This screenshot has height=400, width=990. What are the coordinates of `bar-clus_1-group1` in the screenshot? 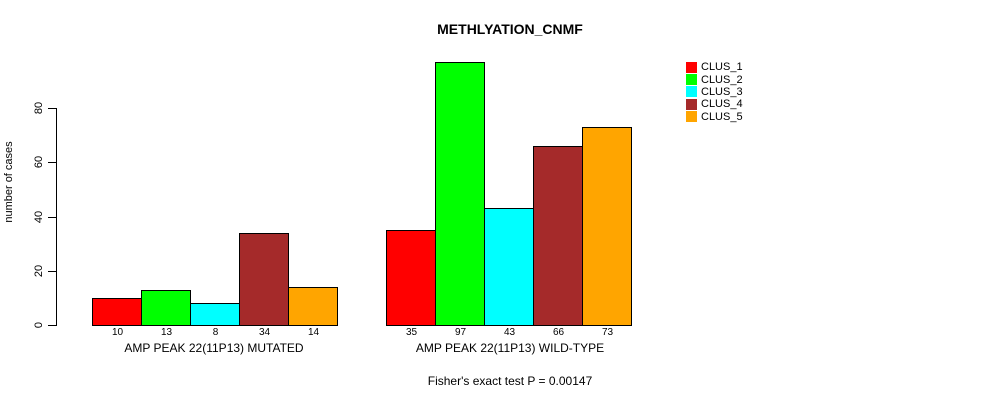 It's located at (117, 311).